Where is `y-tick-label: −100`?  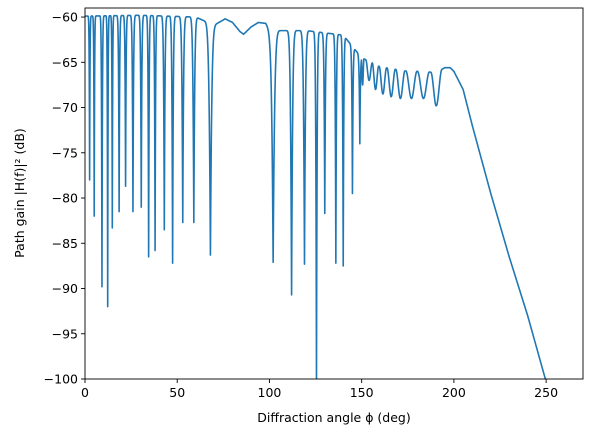 y-tick-label: −100 is located at coordinates (61, 379).